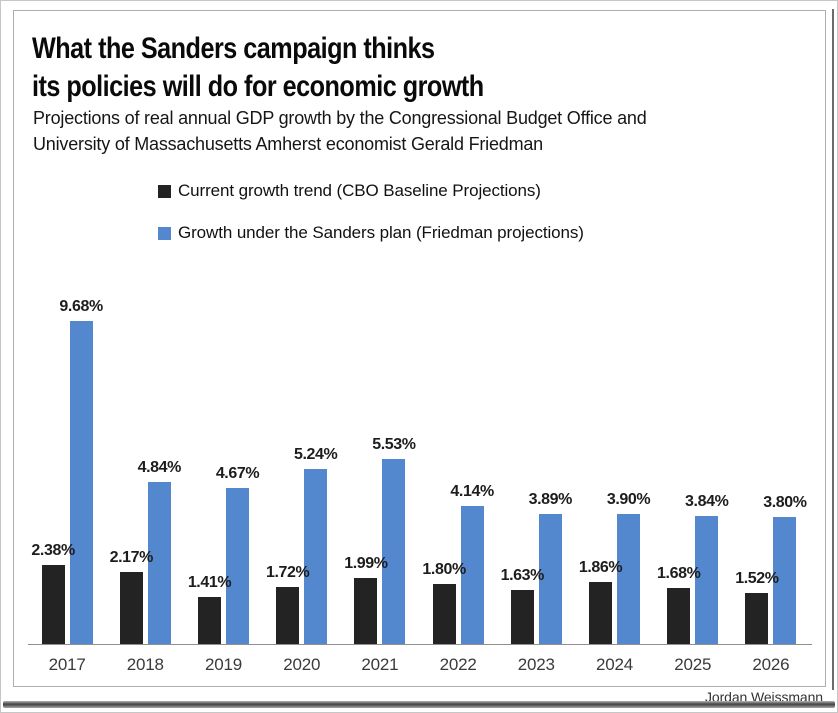 Image resolution: width=838 pixels, height=713 pixels. Describe the element at coordinates (209, 620) in the screenshot. I see `bar-cbo-2019` at that location.